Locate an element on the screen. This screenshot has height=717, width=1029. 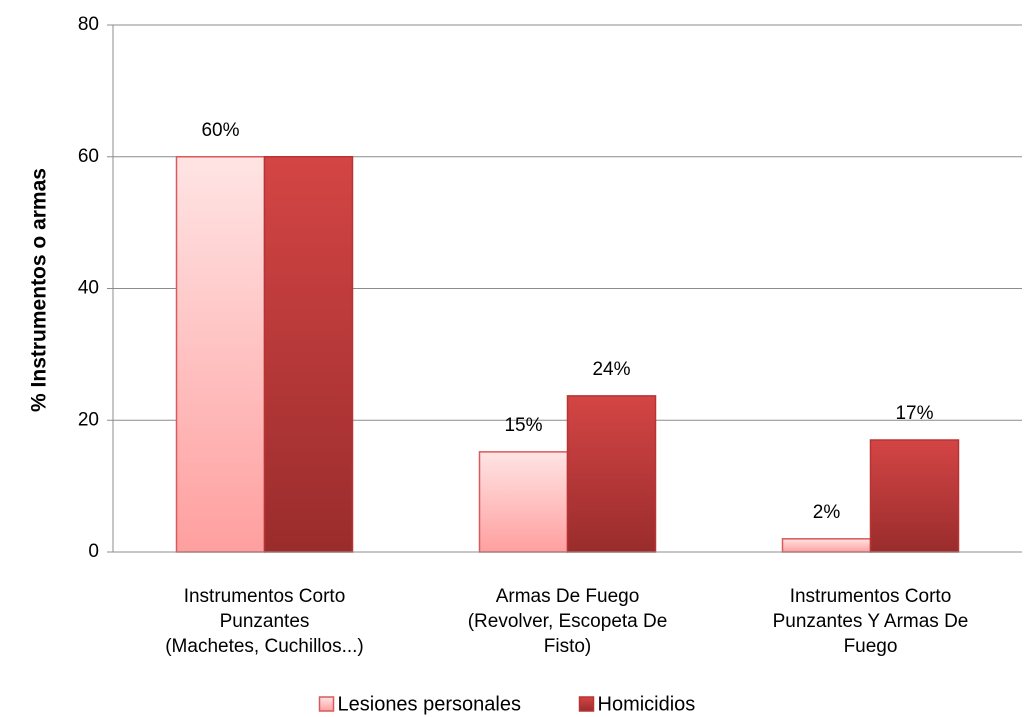
y-axis-title: % Instrumentos o armas is located at coordinates (39, 290).